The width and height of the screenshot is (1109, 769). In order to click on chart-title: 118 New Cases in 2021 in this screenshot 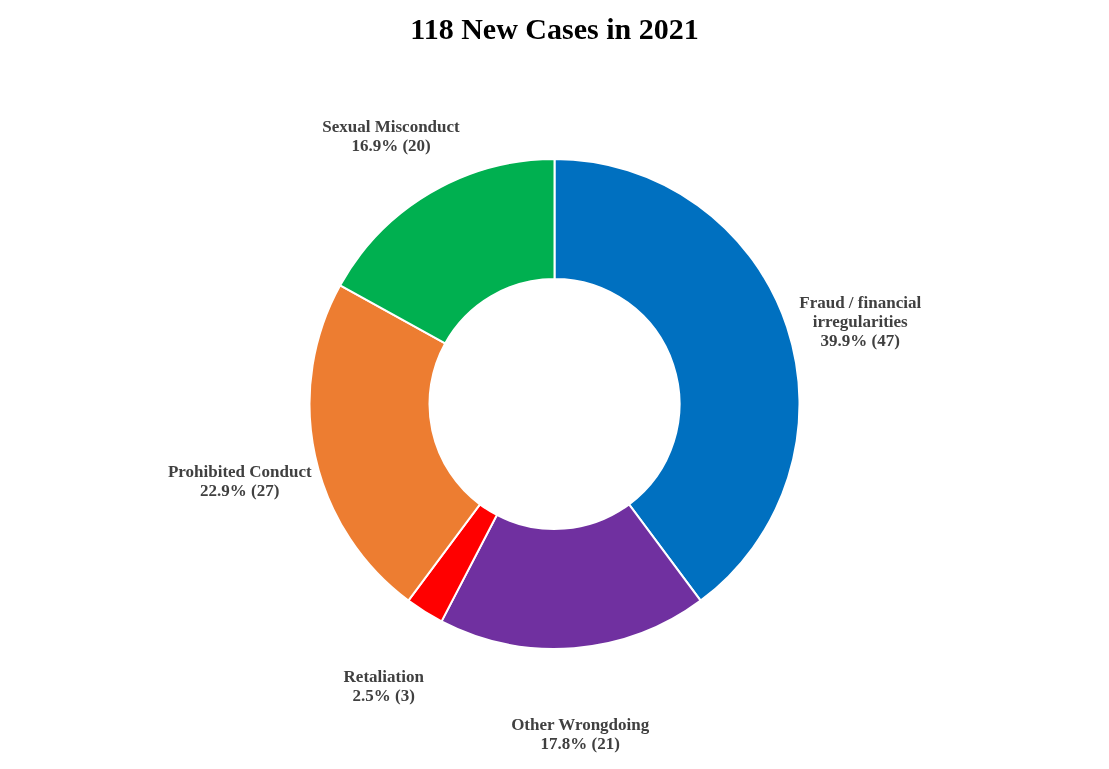, I will do `click(554, 28)`.